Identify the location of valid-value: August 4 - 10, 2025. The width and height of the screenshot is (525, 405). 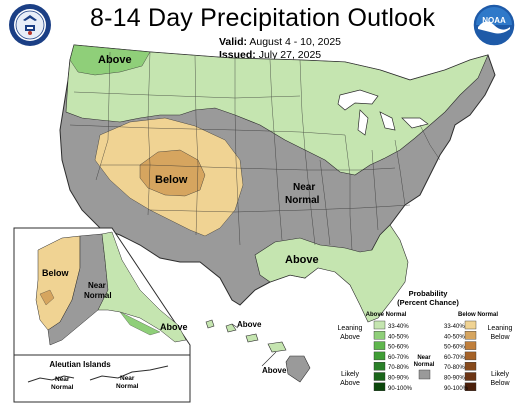
(295, 42).